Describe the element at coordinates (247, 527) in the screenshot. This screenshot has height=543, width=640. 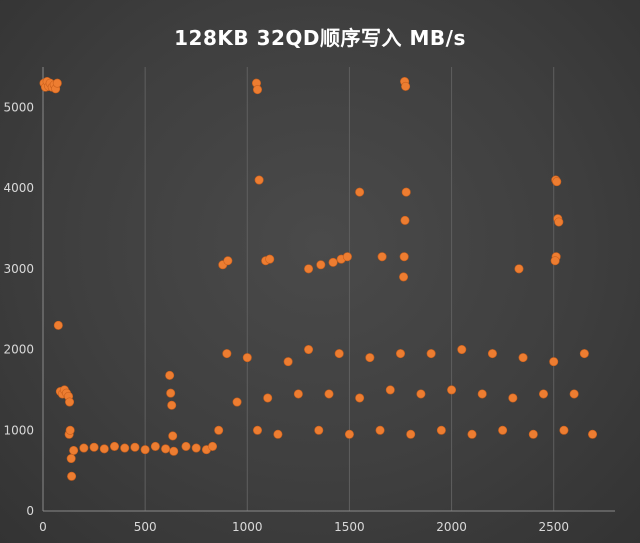
I see `x-tick-label-2: 1000` at that location.